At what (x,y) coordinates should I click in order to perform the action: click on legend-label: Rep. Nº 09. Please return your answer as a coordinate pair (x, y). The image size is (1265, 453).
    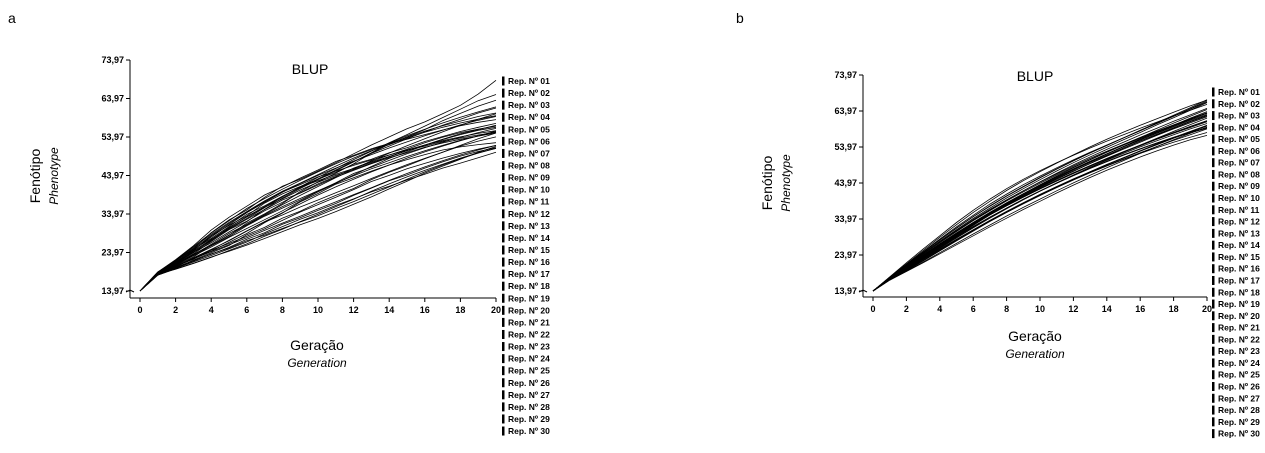
    Looking at the image, I should click on (529, 178).